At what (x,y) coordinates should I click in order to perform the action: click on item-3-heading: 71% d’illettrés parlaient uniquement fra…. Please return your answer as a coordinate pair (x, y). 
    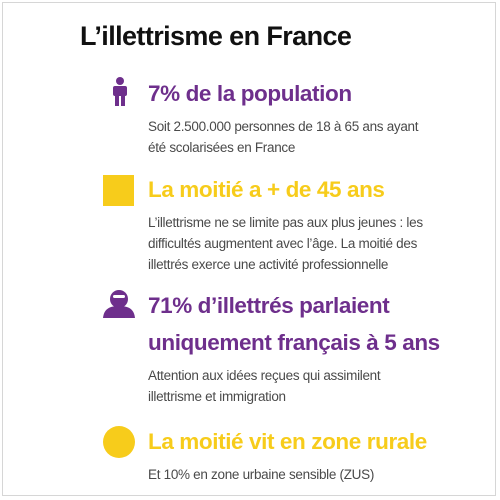
    Looking at the image, I should click on (294, 324).